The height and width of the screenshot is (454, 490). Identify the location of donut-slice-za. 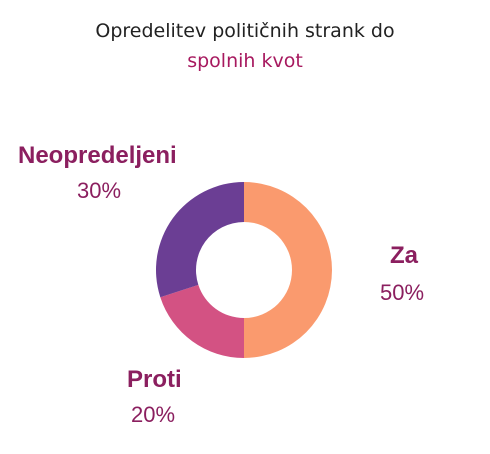
(288, 270).